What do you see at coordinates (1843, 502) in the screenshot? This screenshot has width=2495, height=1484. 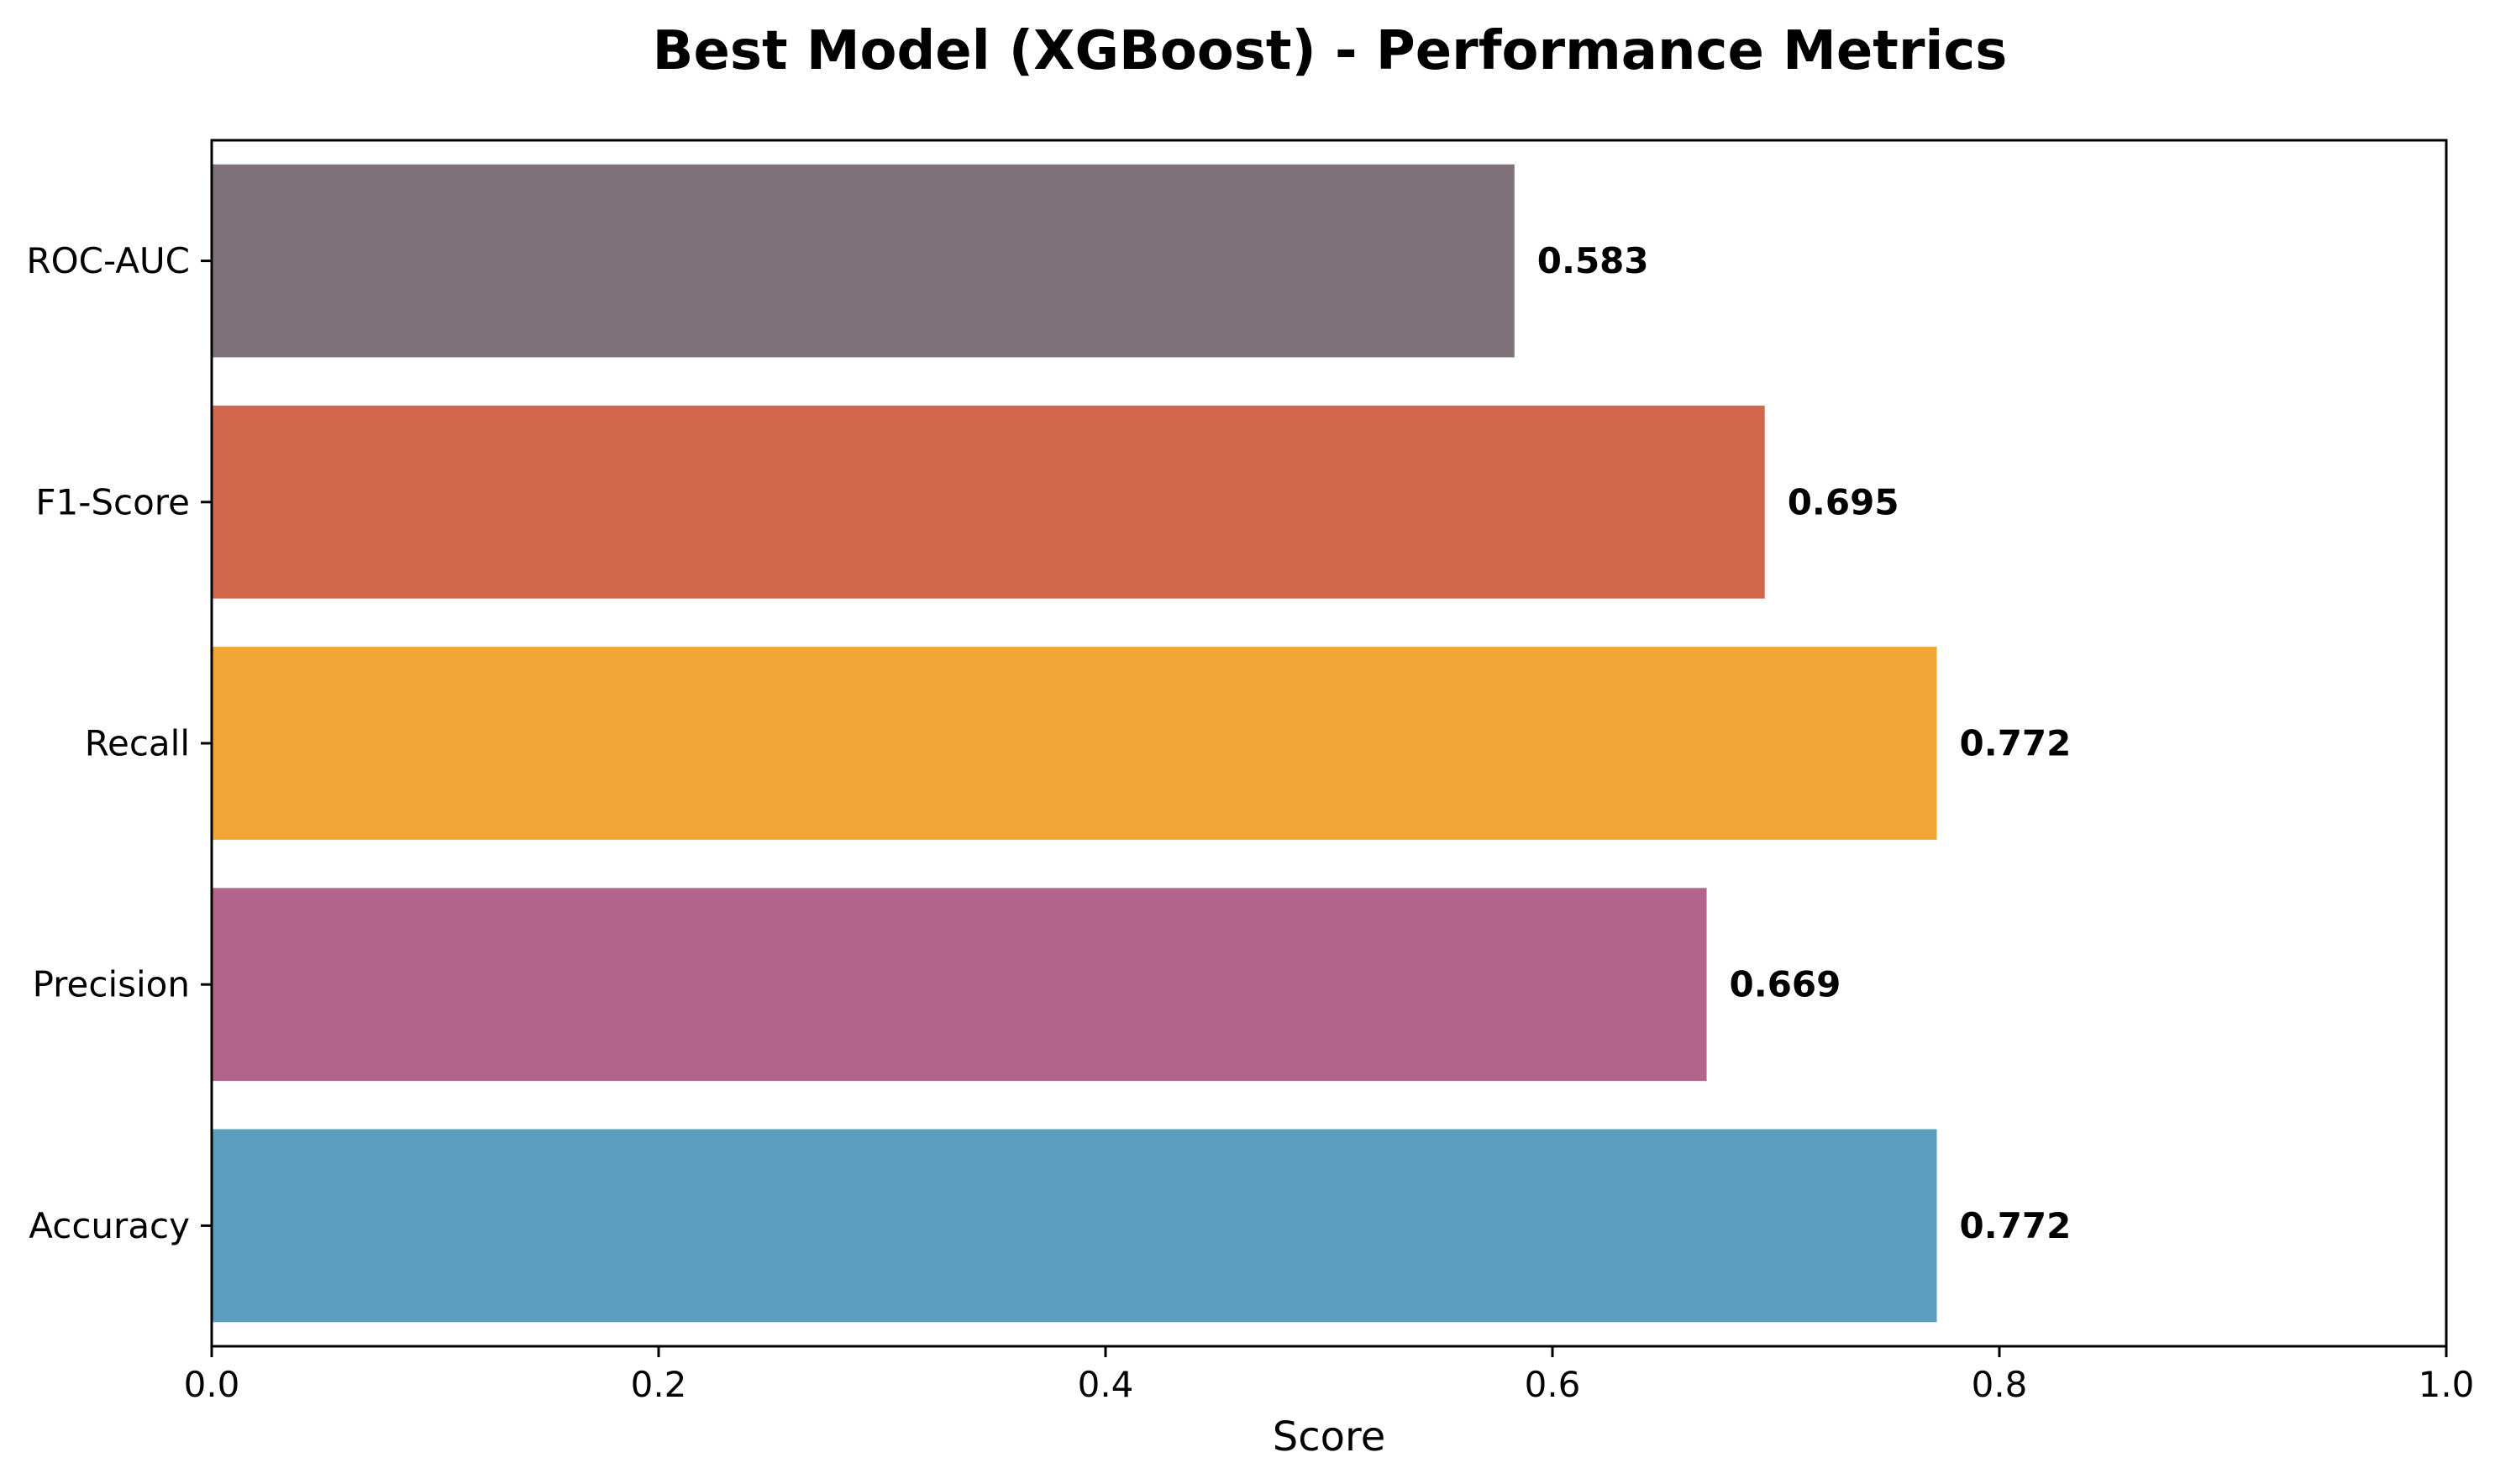 I see `value-label: 0.695` at bounding box center [1843, 502].